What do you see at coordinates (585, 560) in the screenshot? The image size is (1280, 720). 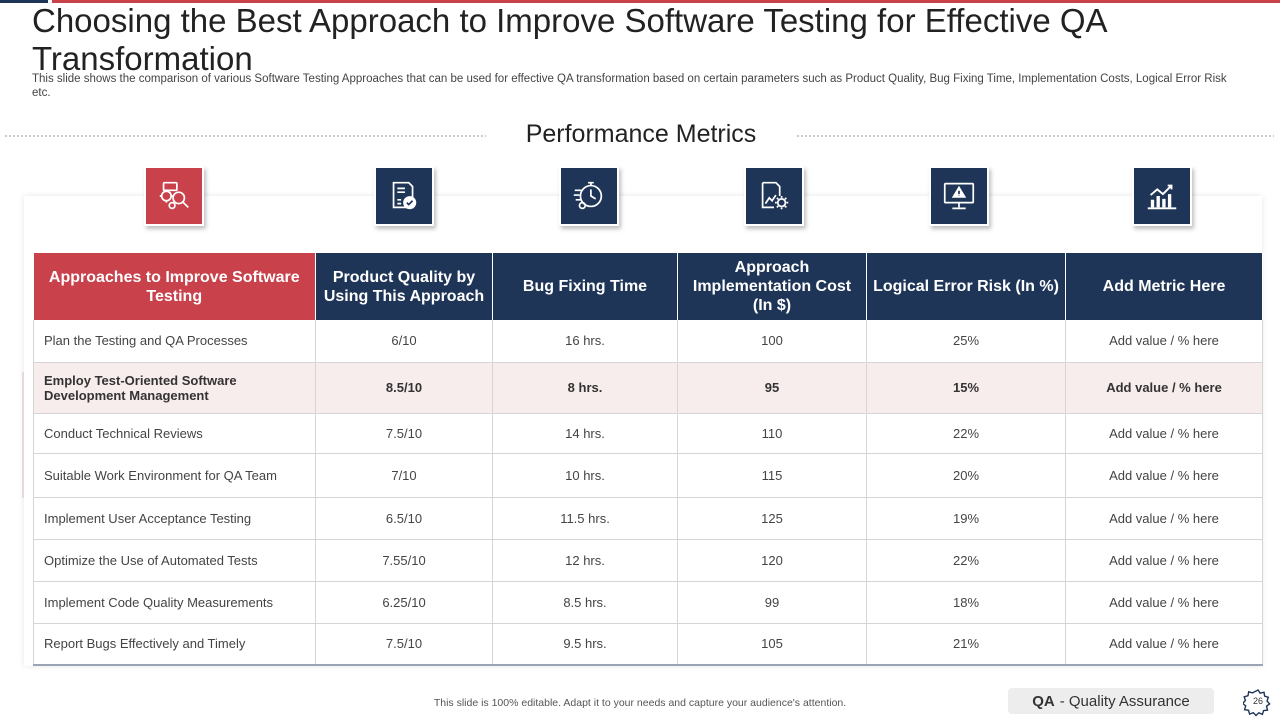 I see `table-cell: 12 hrs.` at bounding box center [585, 560].